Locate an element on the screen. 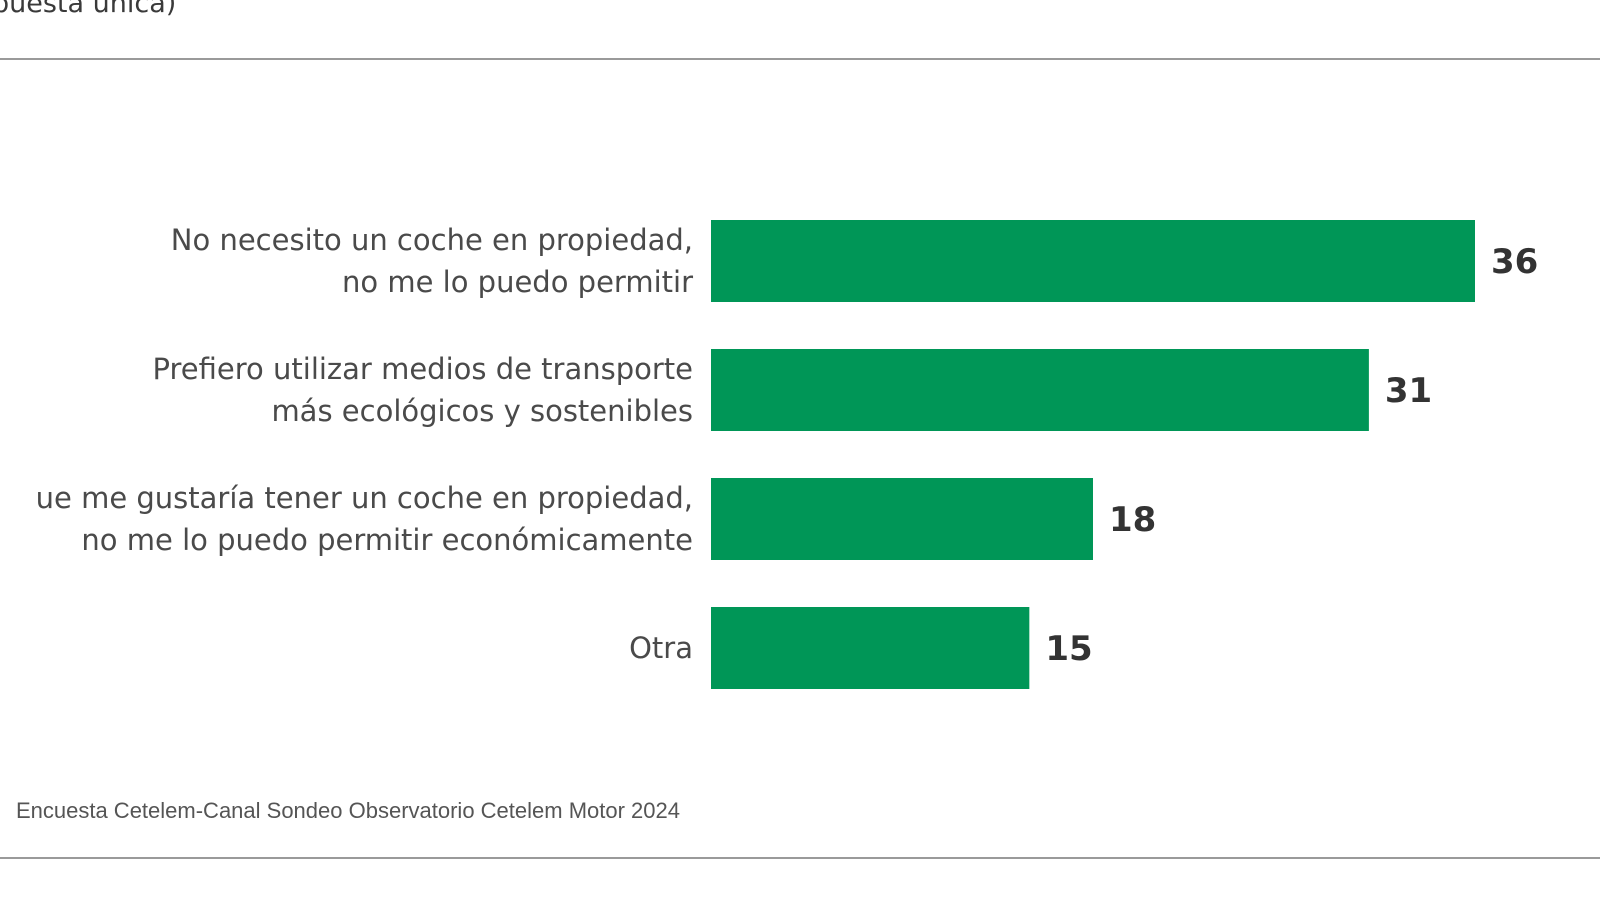  category-label-0-line-0: No necesito un coche en propiedad, is located at coordinates (432, 240).